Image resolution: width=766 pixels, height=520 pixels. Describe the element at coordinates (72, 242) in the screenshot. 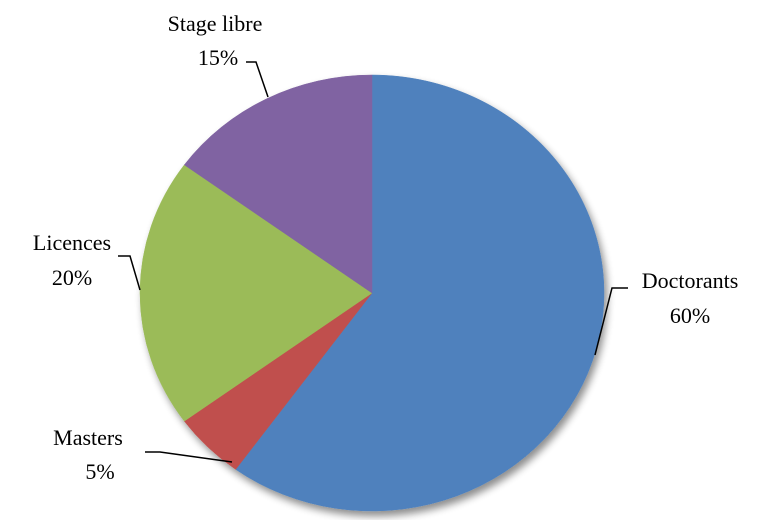

I see `slice-label: Licences` at that location.